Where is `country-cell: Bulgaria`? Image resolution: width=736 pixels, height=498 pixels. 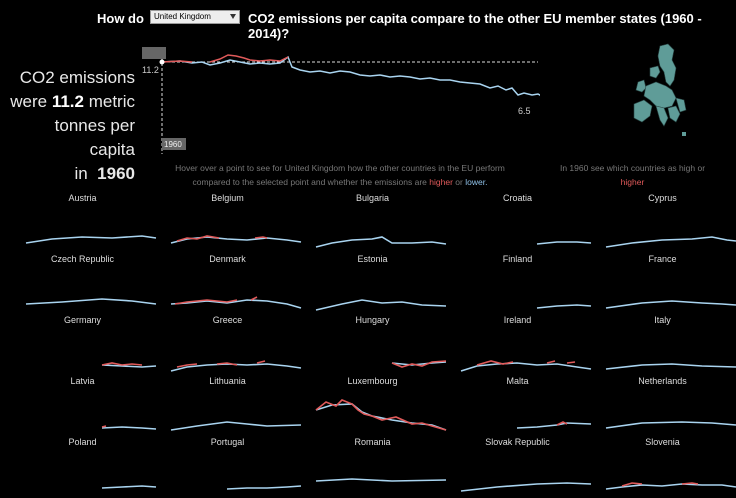
country-cell: Bulgaria is located at coordinates (373, 223).